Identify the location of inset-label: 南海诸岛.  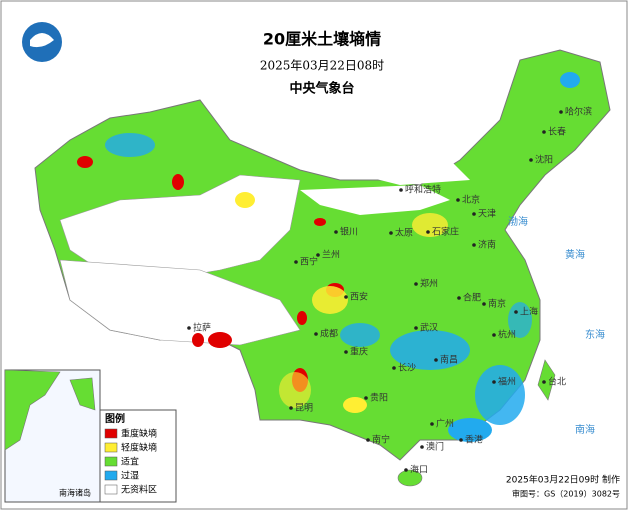
(75, 493).